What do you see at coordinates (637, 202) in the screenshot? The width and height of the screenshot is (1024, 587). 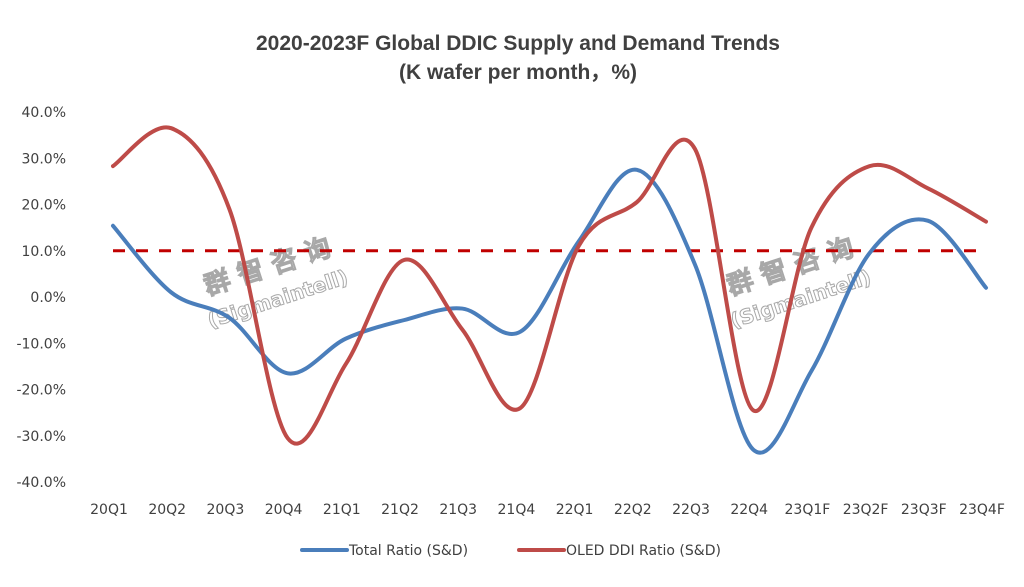 I see `data-point-oled-ddi-ratio-s-d-22q2` at bounding box center [637, 202].